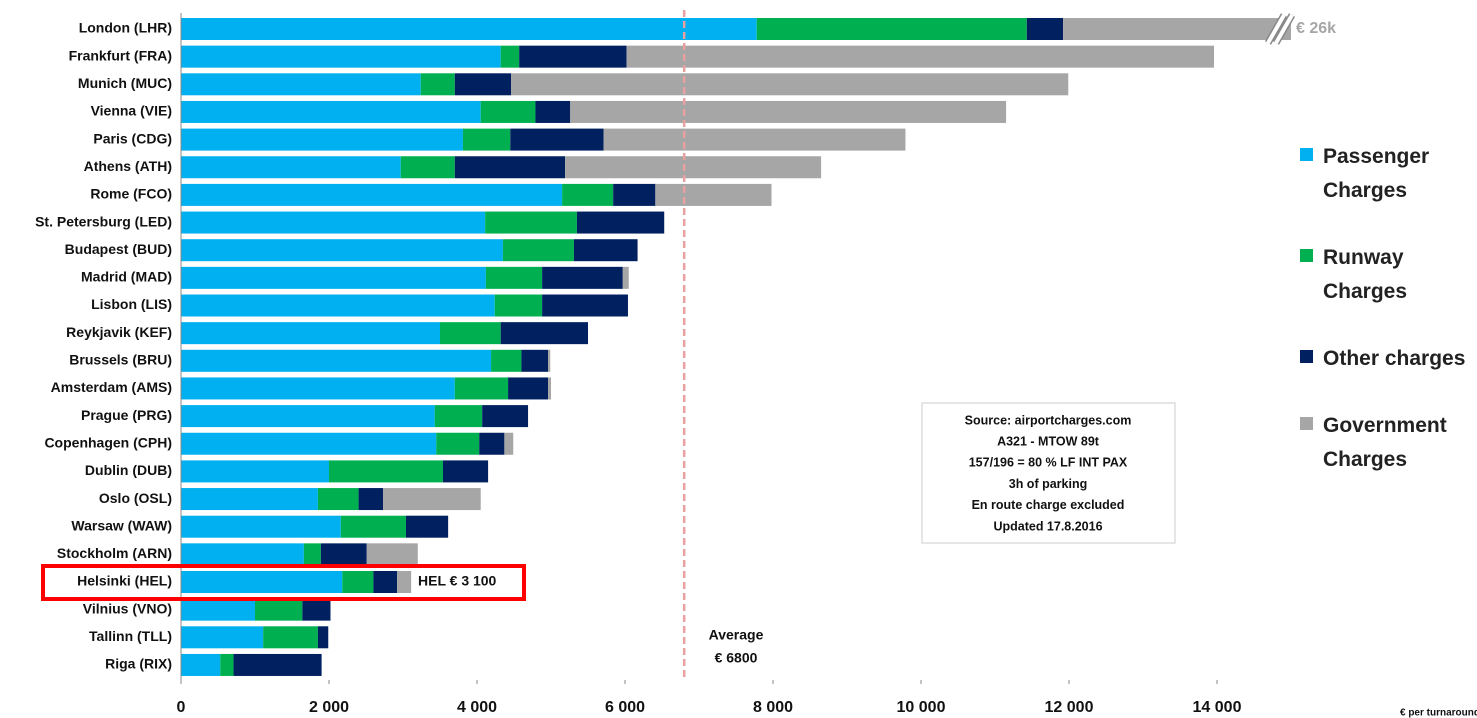 The width and height of the screenshot is (1477, 718). What do you see at coordinates (1047, 526) in the screenshot?
I see `source-line: Updated 17.8.2016` at bounding box center [1047, 526].